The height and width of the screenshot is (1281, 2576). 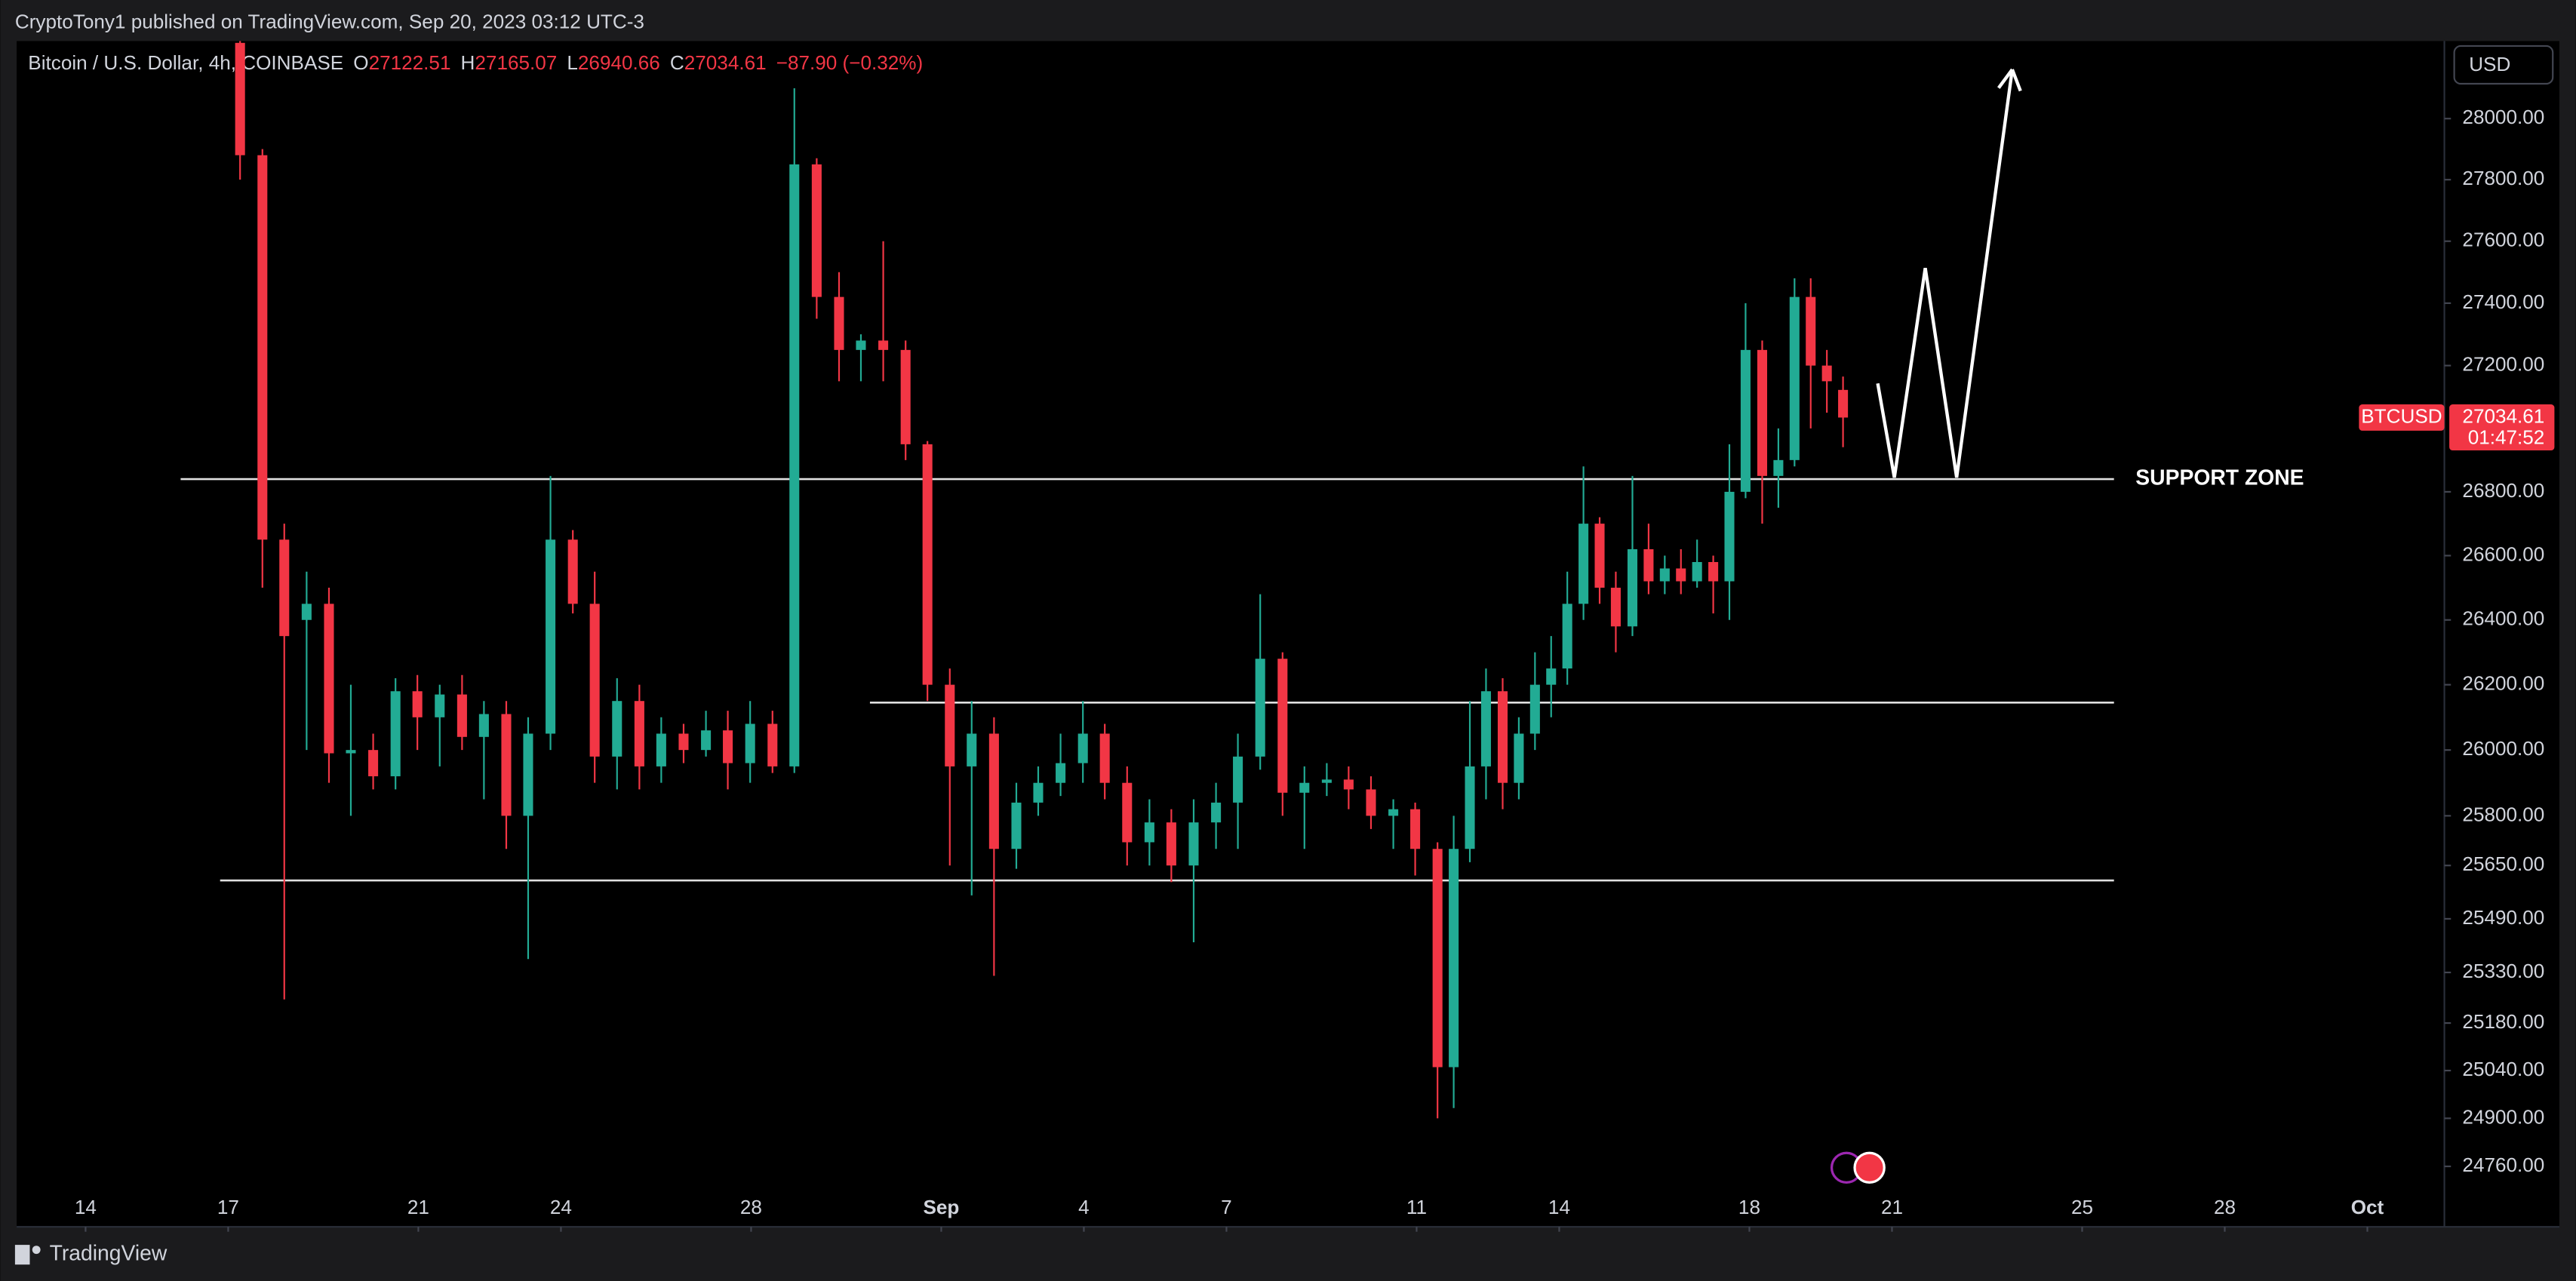 I want to click on last-price-label: 27034.61, so click(x=2503, y=415).